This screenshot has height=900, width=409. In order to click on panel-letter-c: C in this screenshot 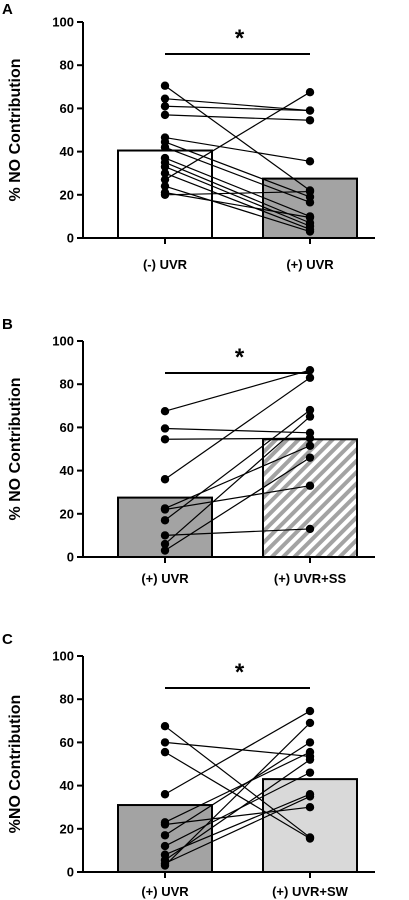, I will do `click(7, 639)`.